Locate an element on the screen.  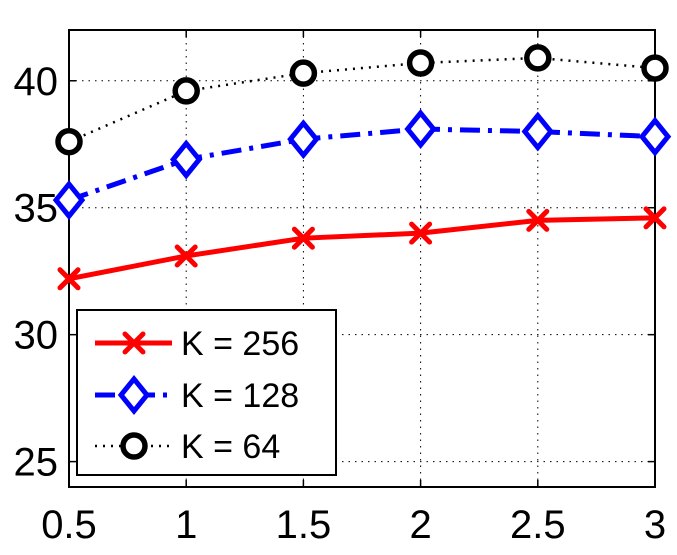
legend-label: K = 128 is located at coordinates (240, 396).